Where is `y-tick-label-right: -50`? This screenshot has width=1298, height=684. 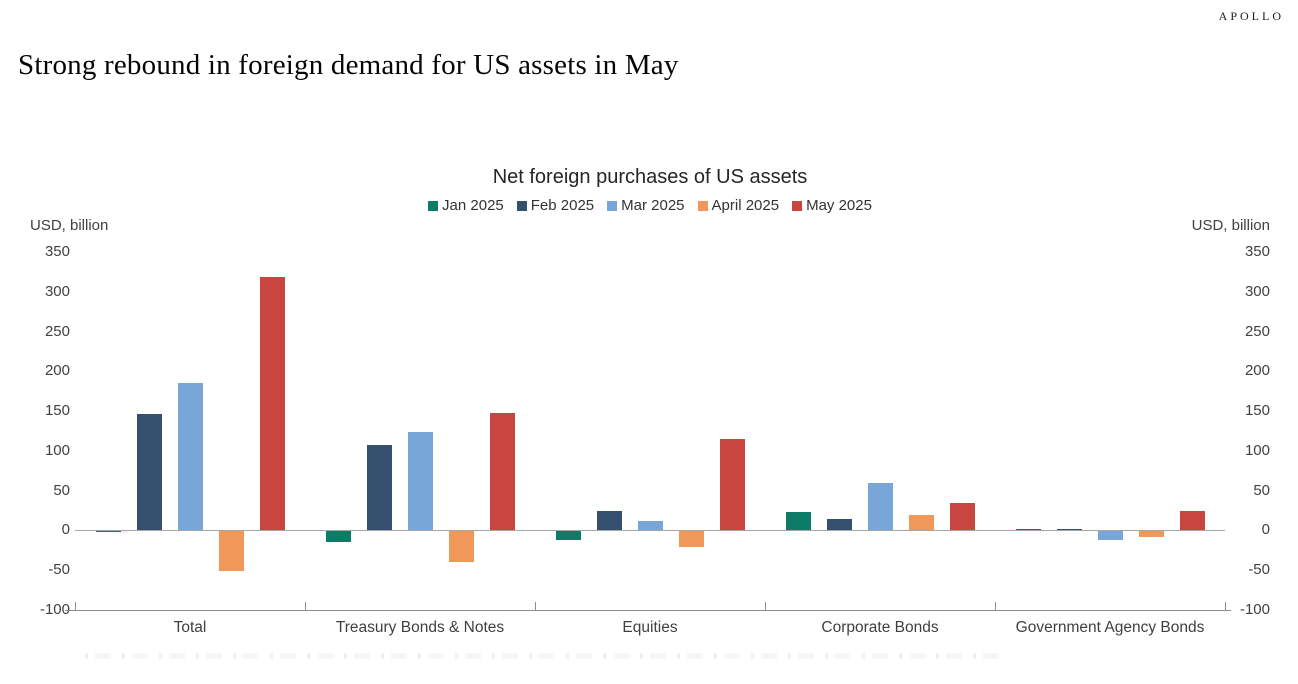
y-tick-label-right: -50 is located at coordinates (1259, 570).